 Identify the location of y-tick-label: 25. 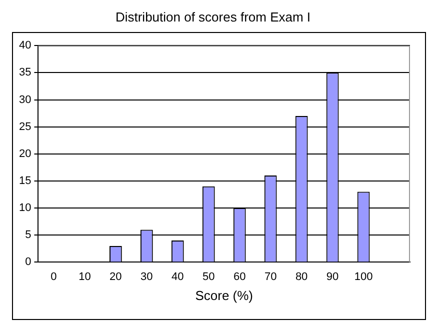
(25, 126).